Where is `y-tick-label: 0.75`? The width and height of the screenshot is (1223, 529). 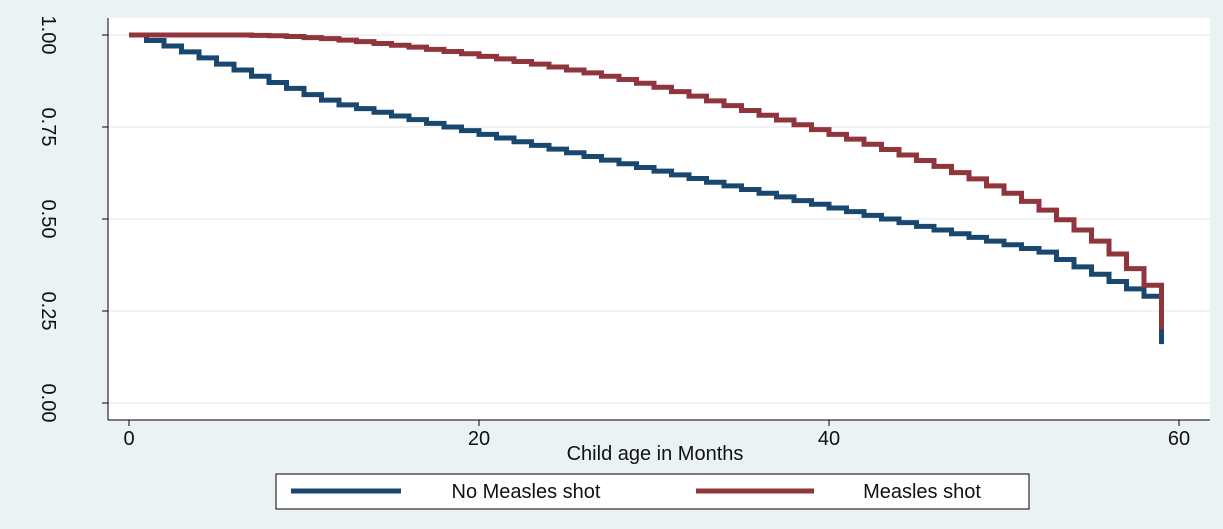 y-tick-label: 0.75 is located at coordinates (48, 127).